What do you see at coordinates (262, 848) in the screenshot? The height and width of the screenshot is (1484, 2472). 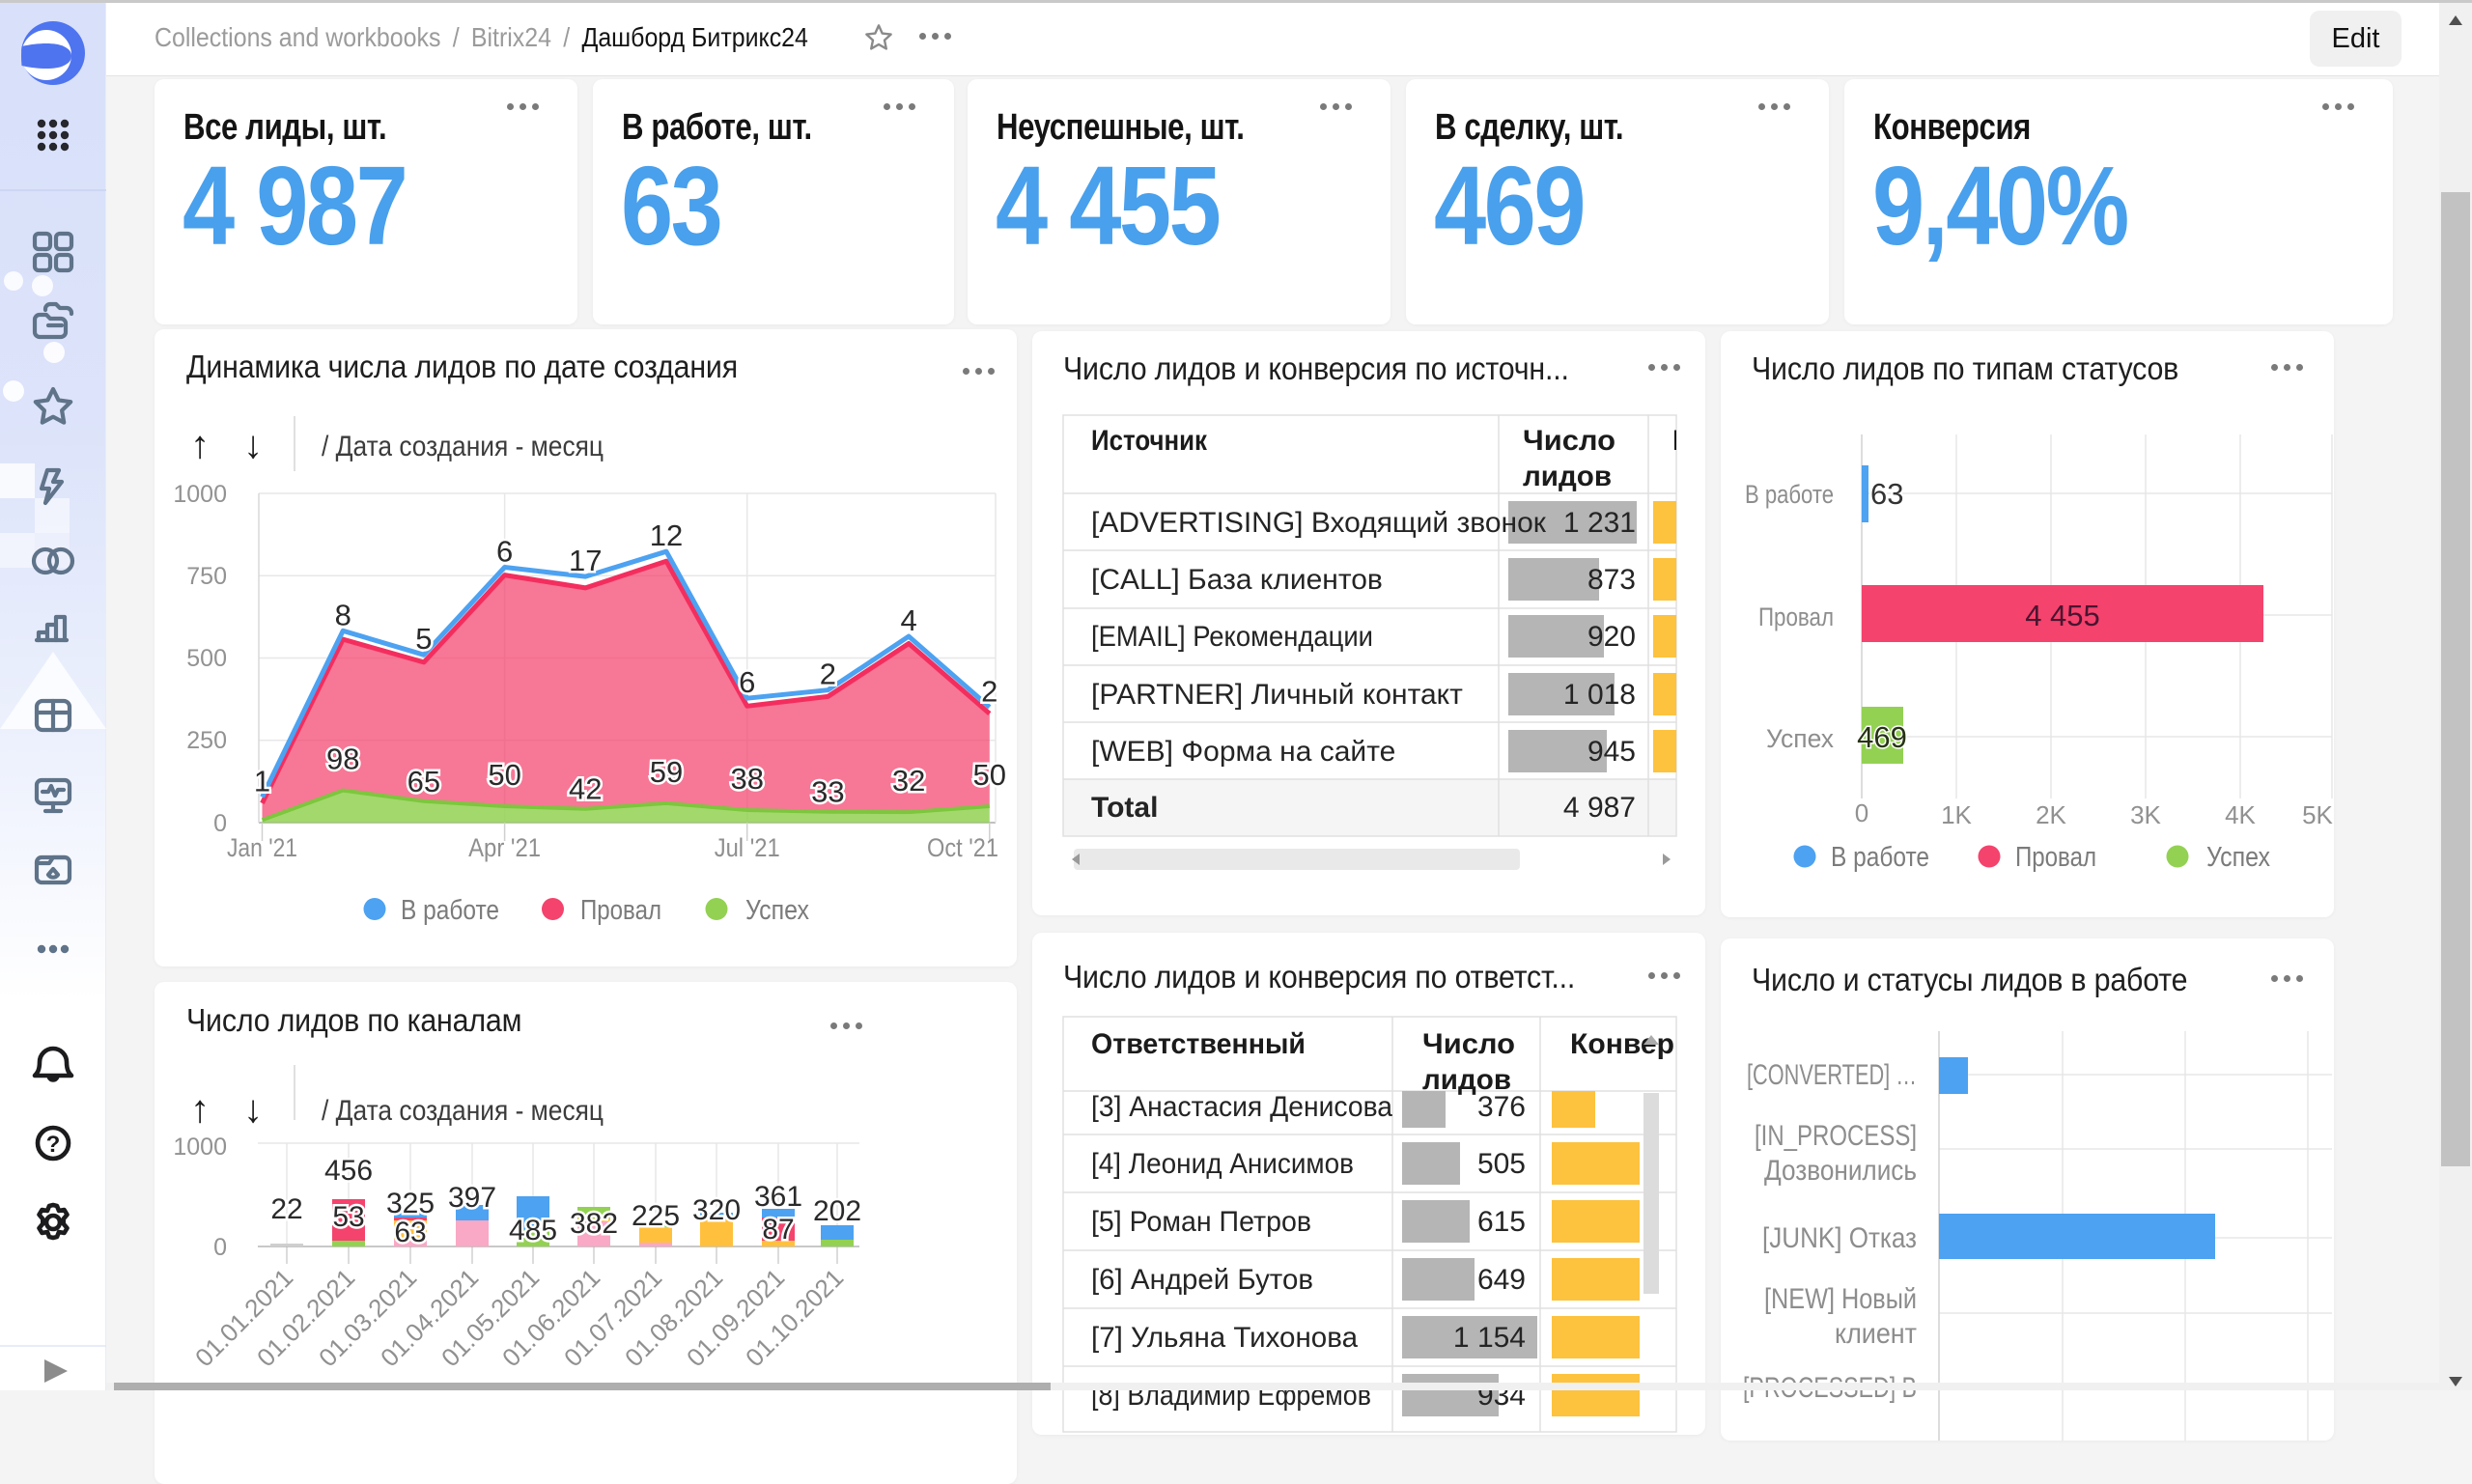 I see `svg-text: Jan '21` at bounding box center [262, 848].